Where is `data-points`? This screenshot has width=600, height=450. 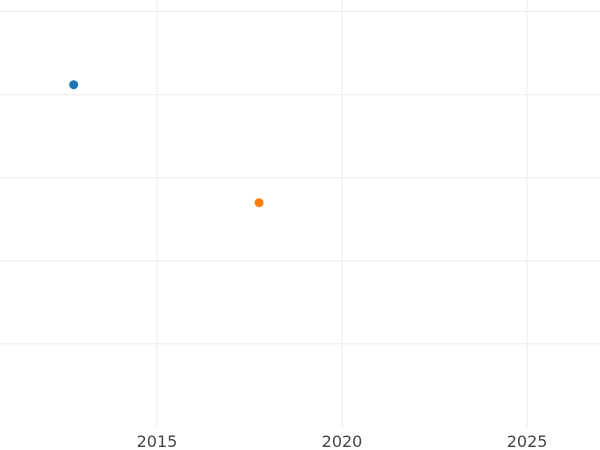 data-points is located at coordinates (166, 144).